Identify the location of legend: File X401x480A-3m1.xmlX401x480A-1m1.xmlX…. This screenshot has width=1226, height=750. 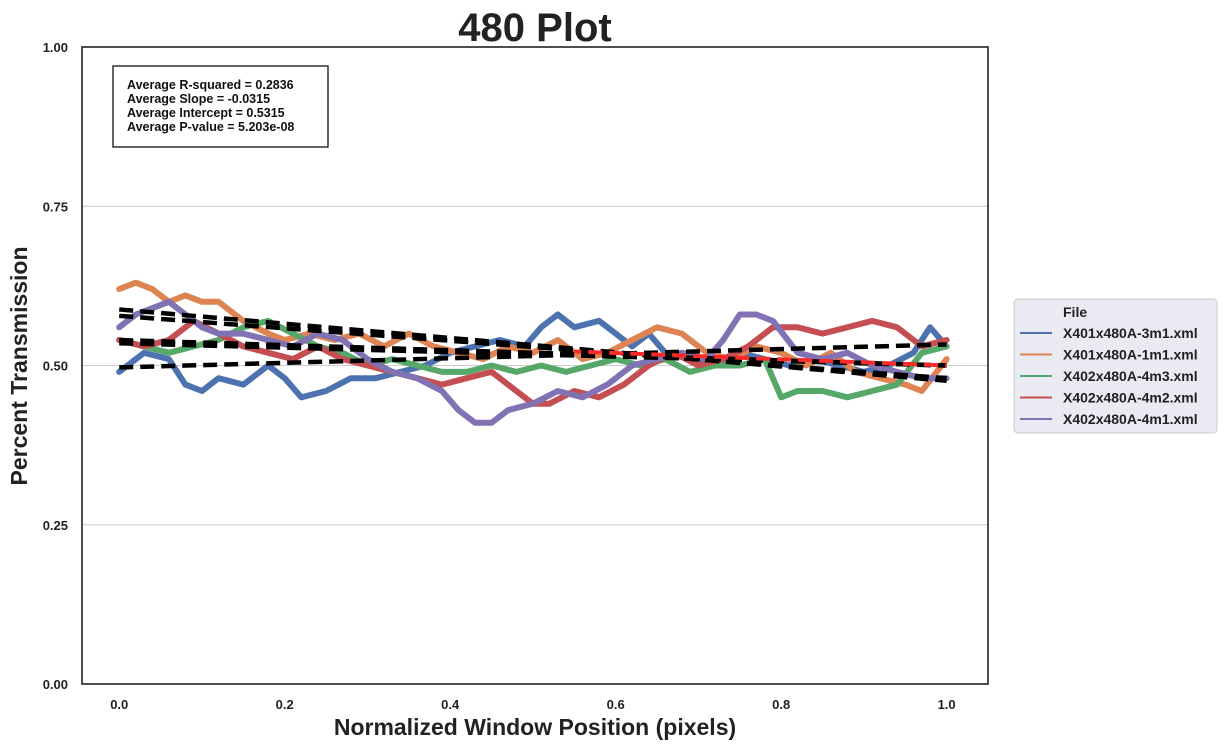
(1115, 366).